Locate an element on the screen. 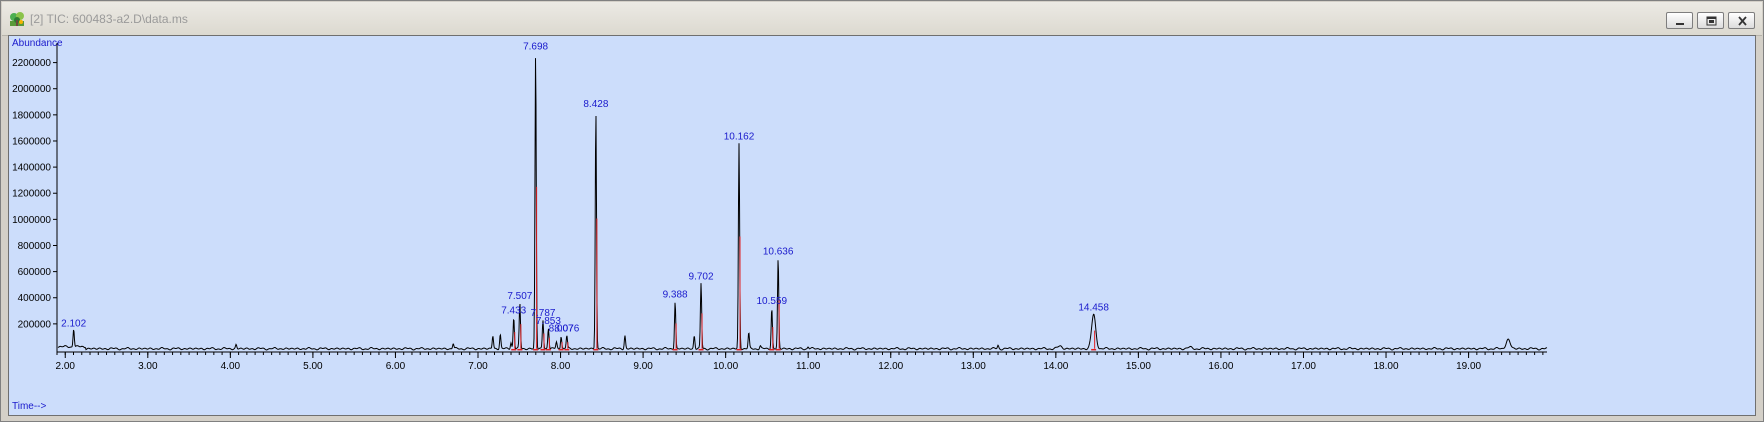 This screenshot has width=1764, height=422. peak-label: 8.007 is located at coordinates (561, 329).